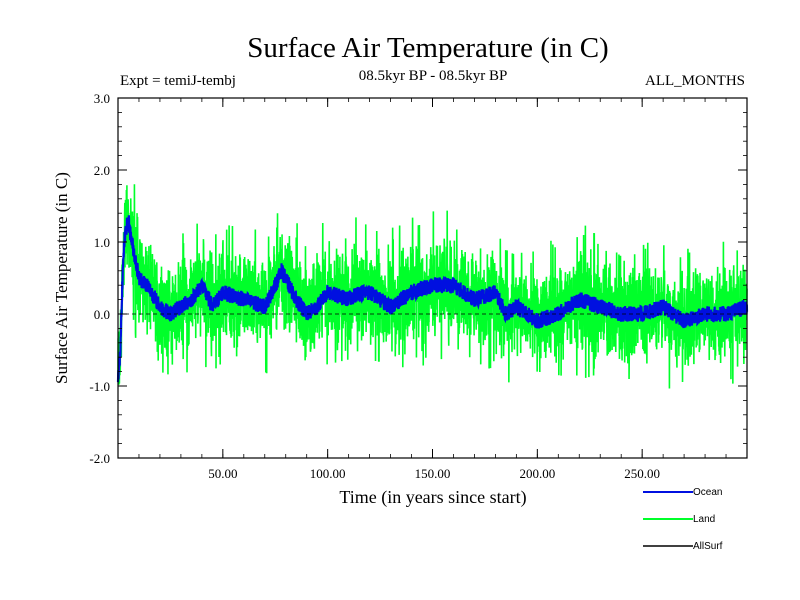 Image resolution: width=800 pixels, height=600 pixels. Describe the element at coordinates (328, 473) in the screenshot. I see `x-tick-label: 100.00` at that location.